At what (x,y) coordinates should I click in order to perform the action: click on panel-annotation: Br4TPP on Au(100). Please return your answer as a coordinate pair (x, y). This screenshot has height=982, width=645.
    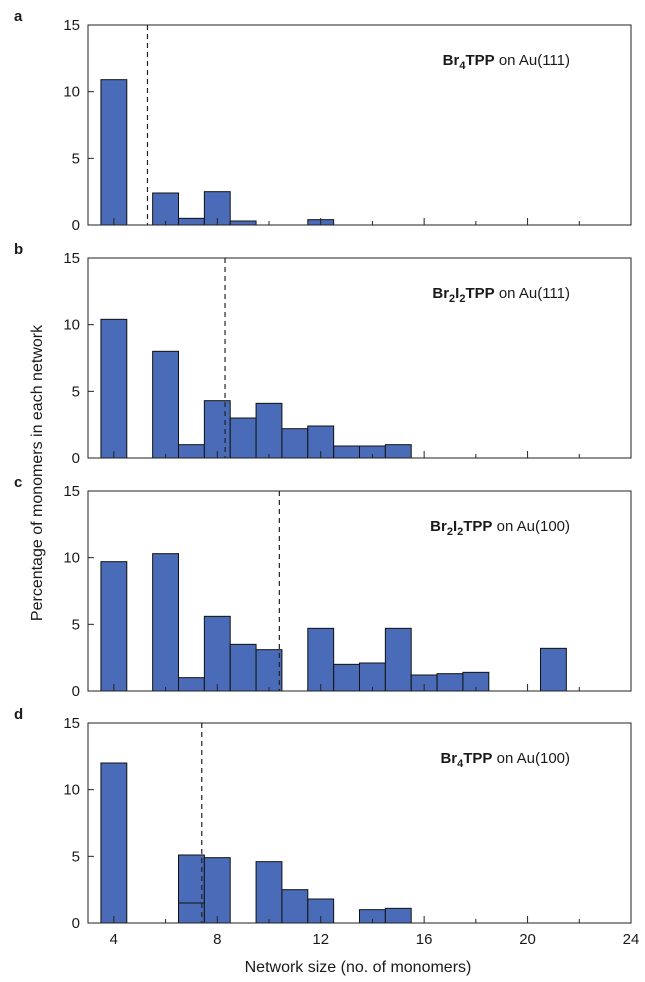
    Looking at the image, I should click on (505, 760).